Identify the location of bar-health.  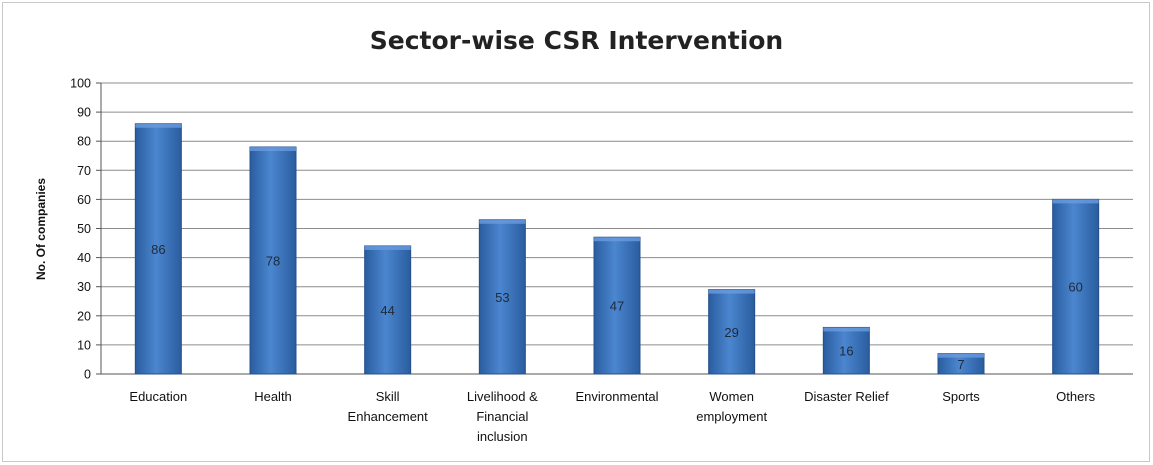
(273, 260).